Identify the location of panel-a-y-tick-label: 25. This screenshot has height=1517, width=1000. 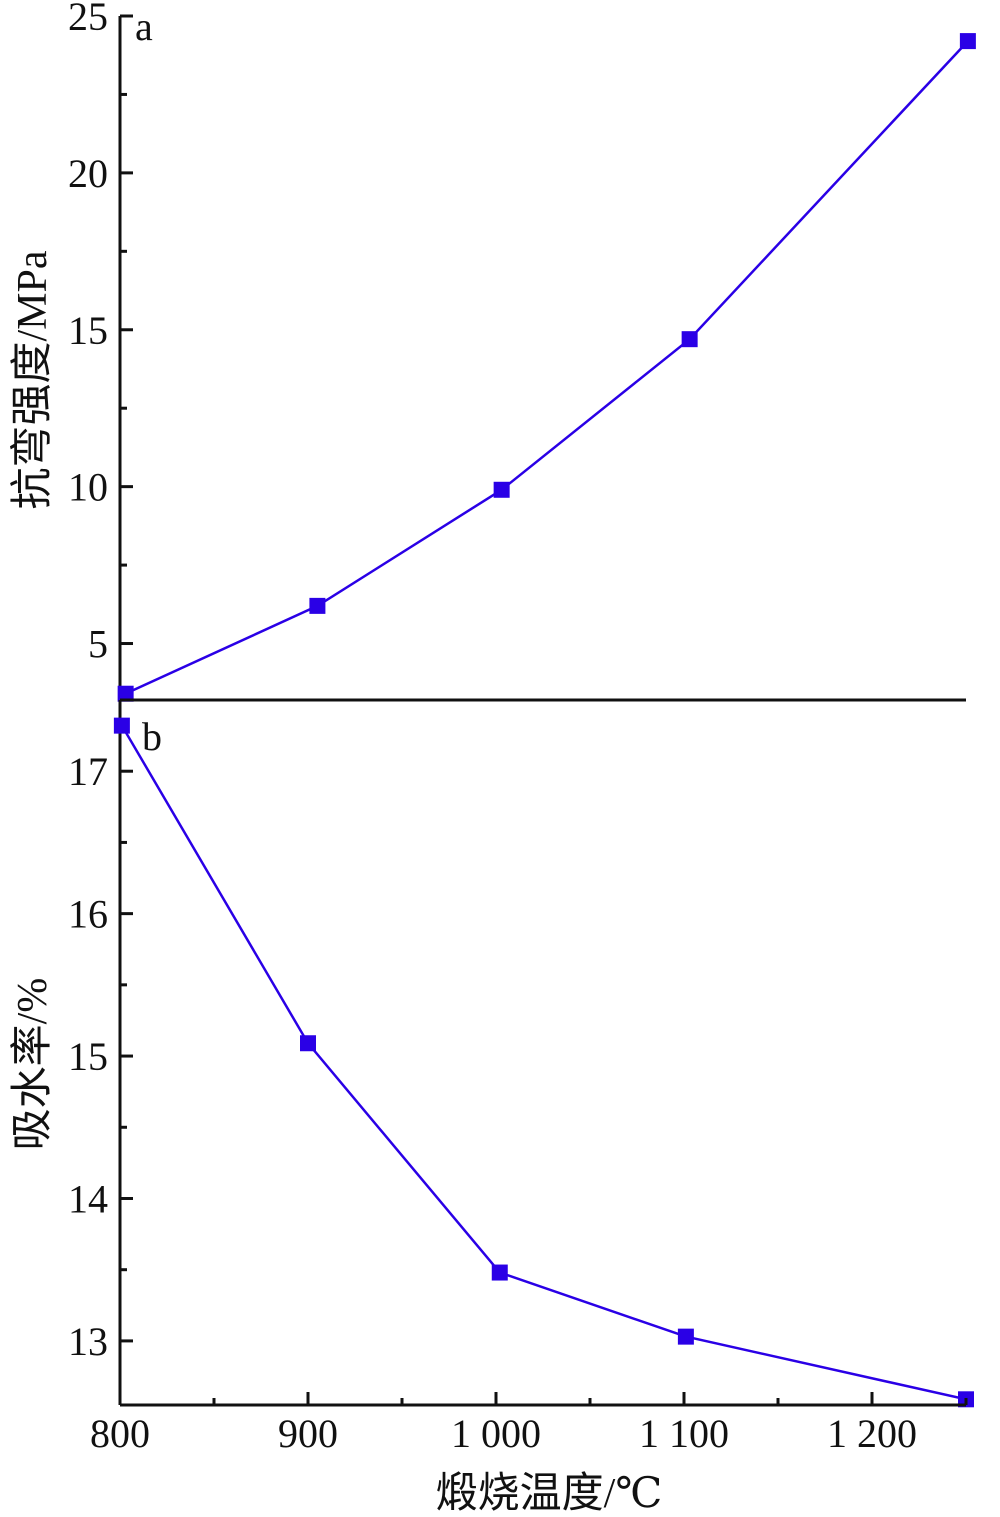
(88, 19).